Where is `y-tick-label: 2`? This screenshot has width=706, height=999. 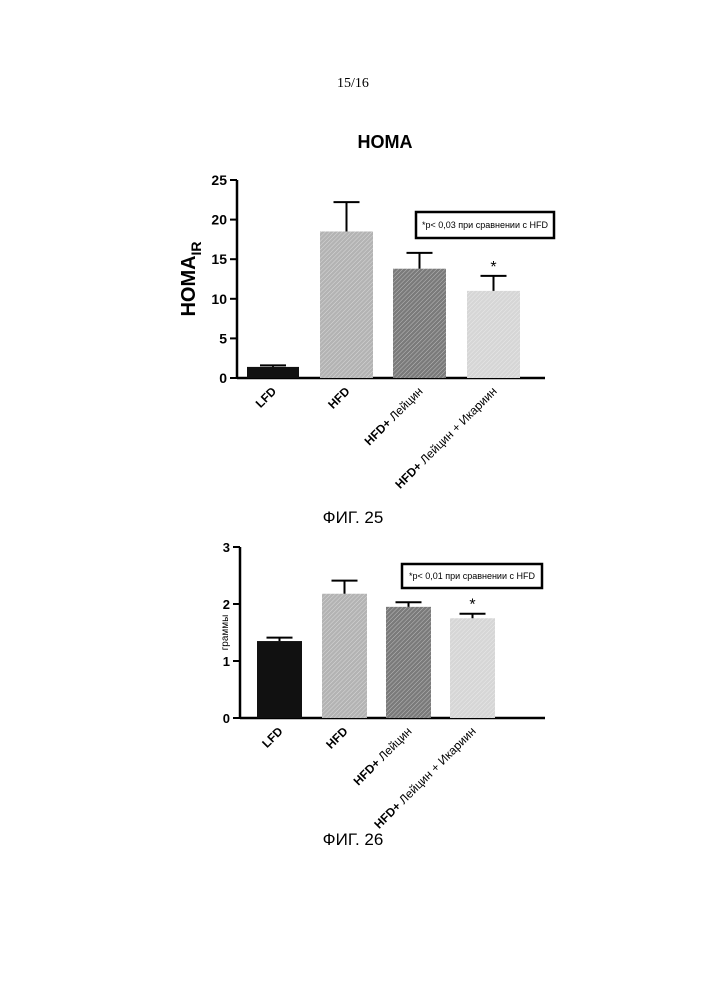
y-tick-label: 2 is located at coordinates (226, 604).